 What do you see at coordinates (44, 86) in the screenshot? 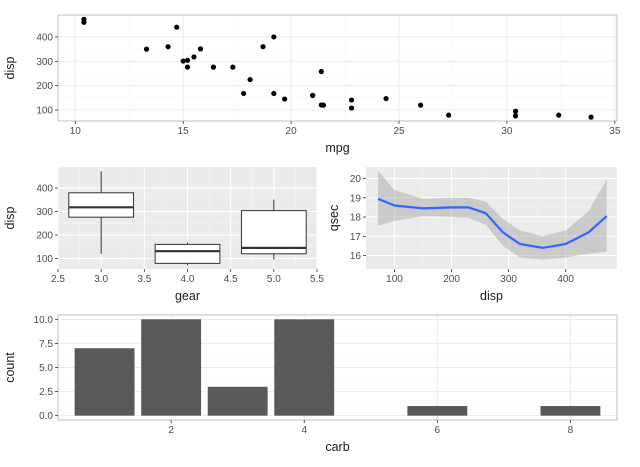
I see `scatter-y-tick-label: 200` at bounding box center [44, 86].